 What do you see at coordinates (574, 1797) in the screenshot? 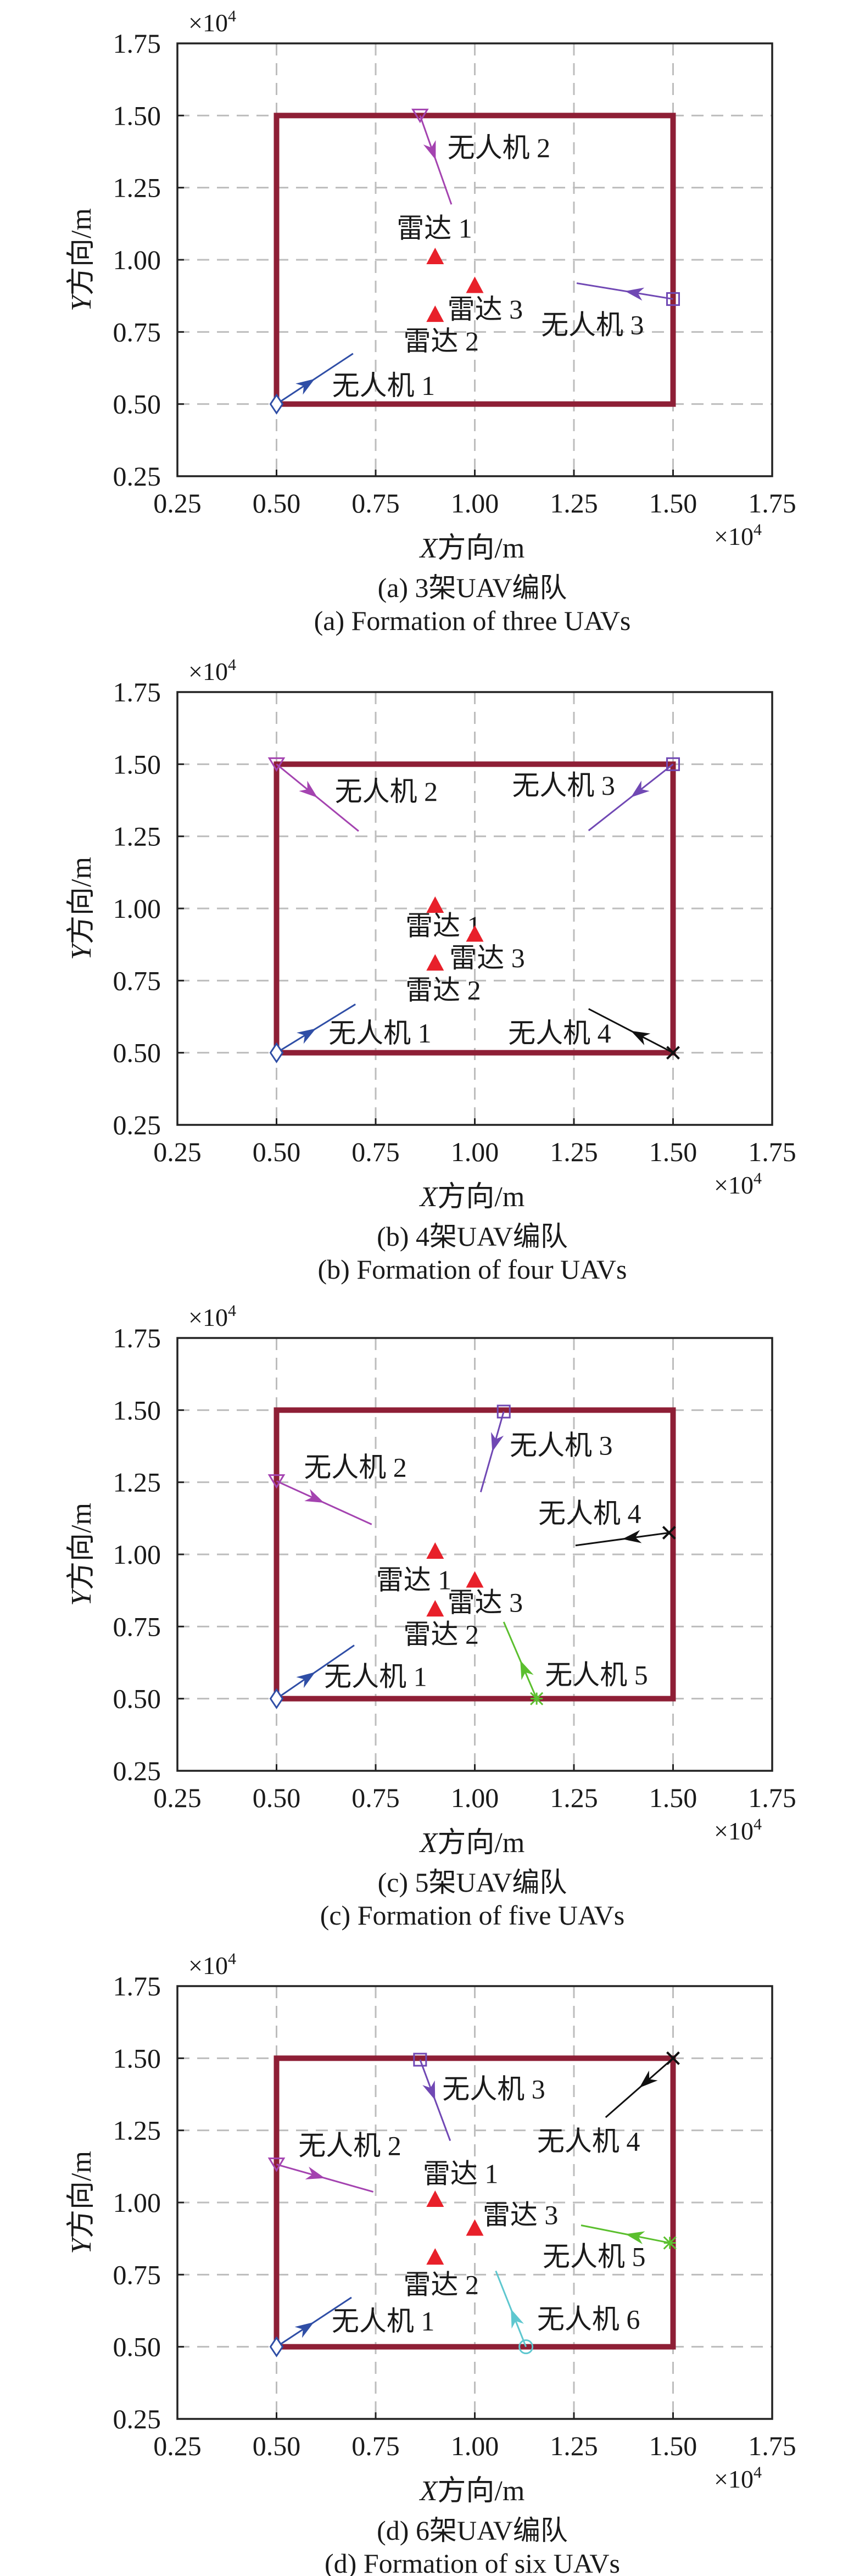
I see `x-tick-label: 1.25` at bounding box center [574, 1797].